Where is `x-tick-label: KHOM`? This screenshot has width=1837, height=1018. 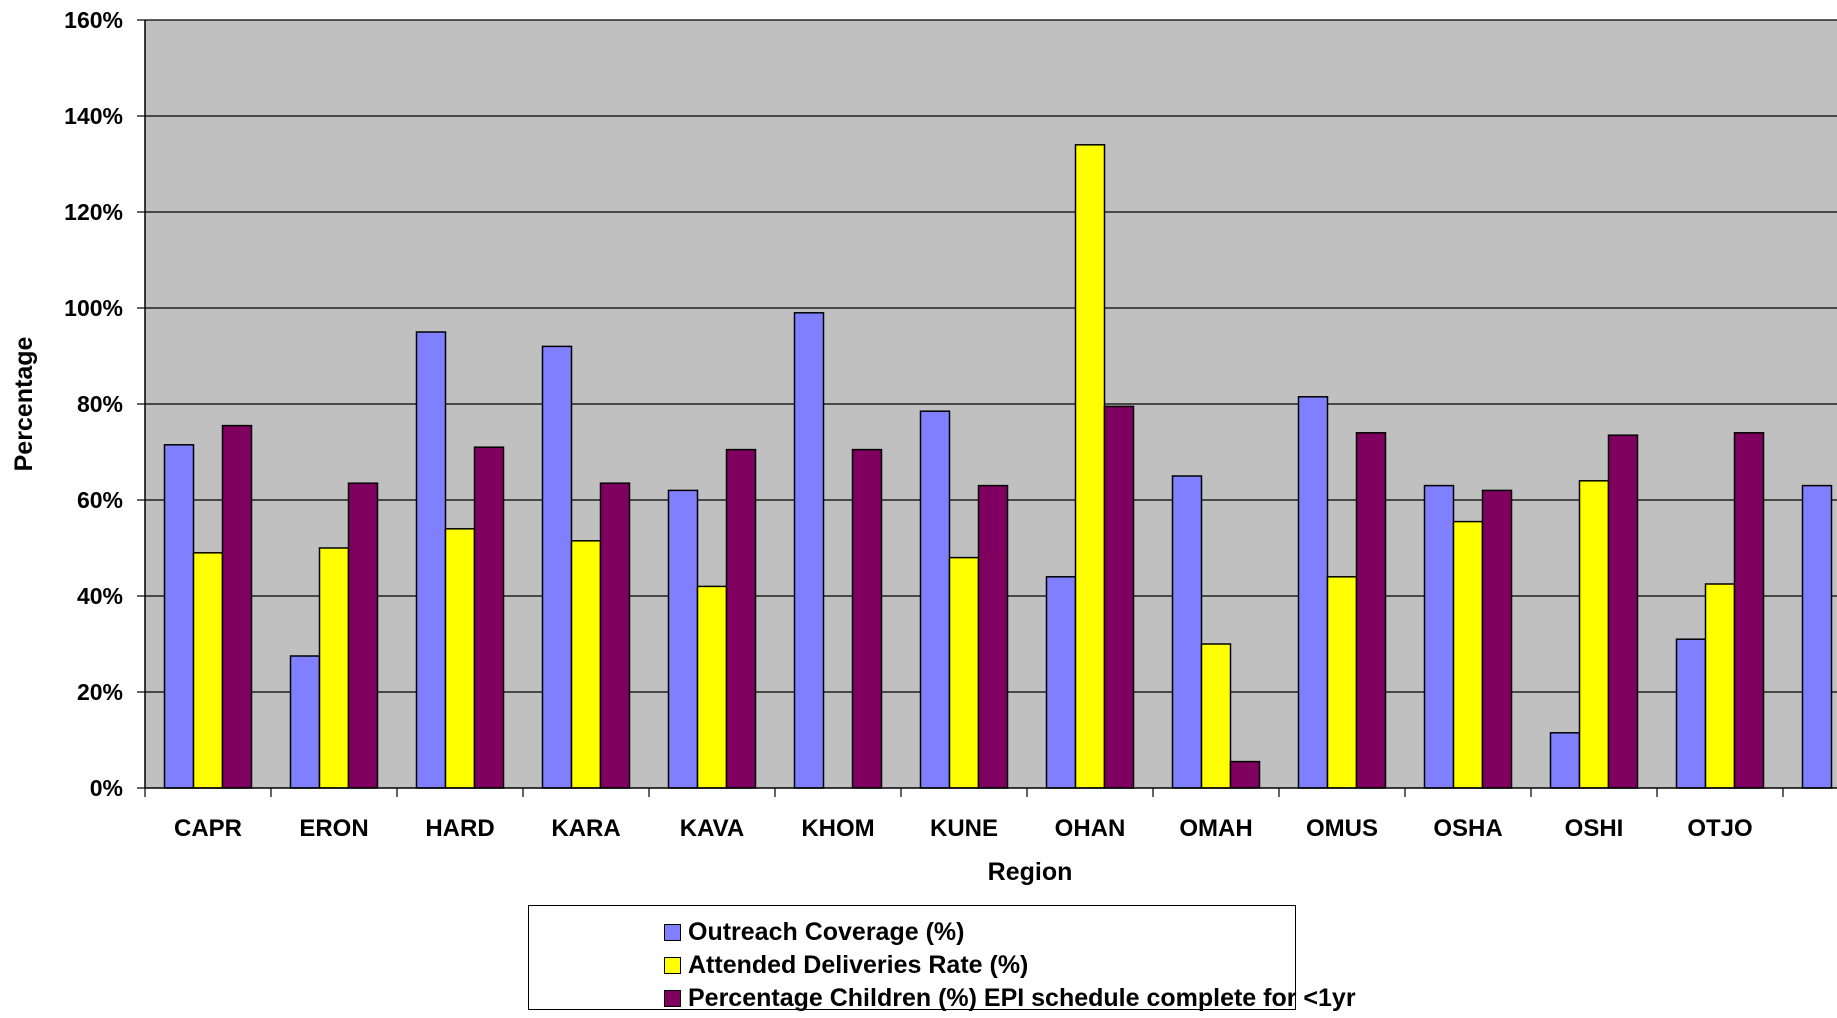
x-tick-label: KHOM is located at coordinates (837, 828).